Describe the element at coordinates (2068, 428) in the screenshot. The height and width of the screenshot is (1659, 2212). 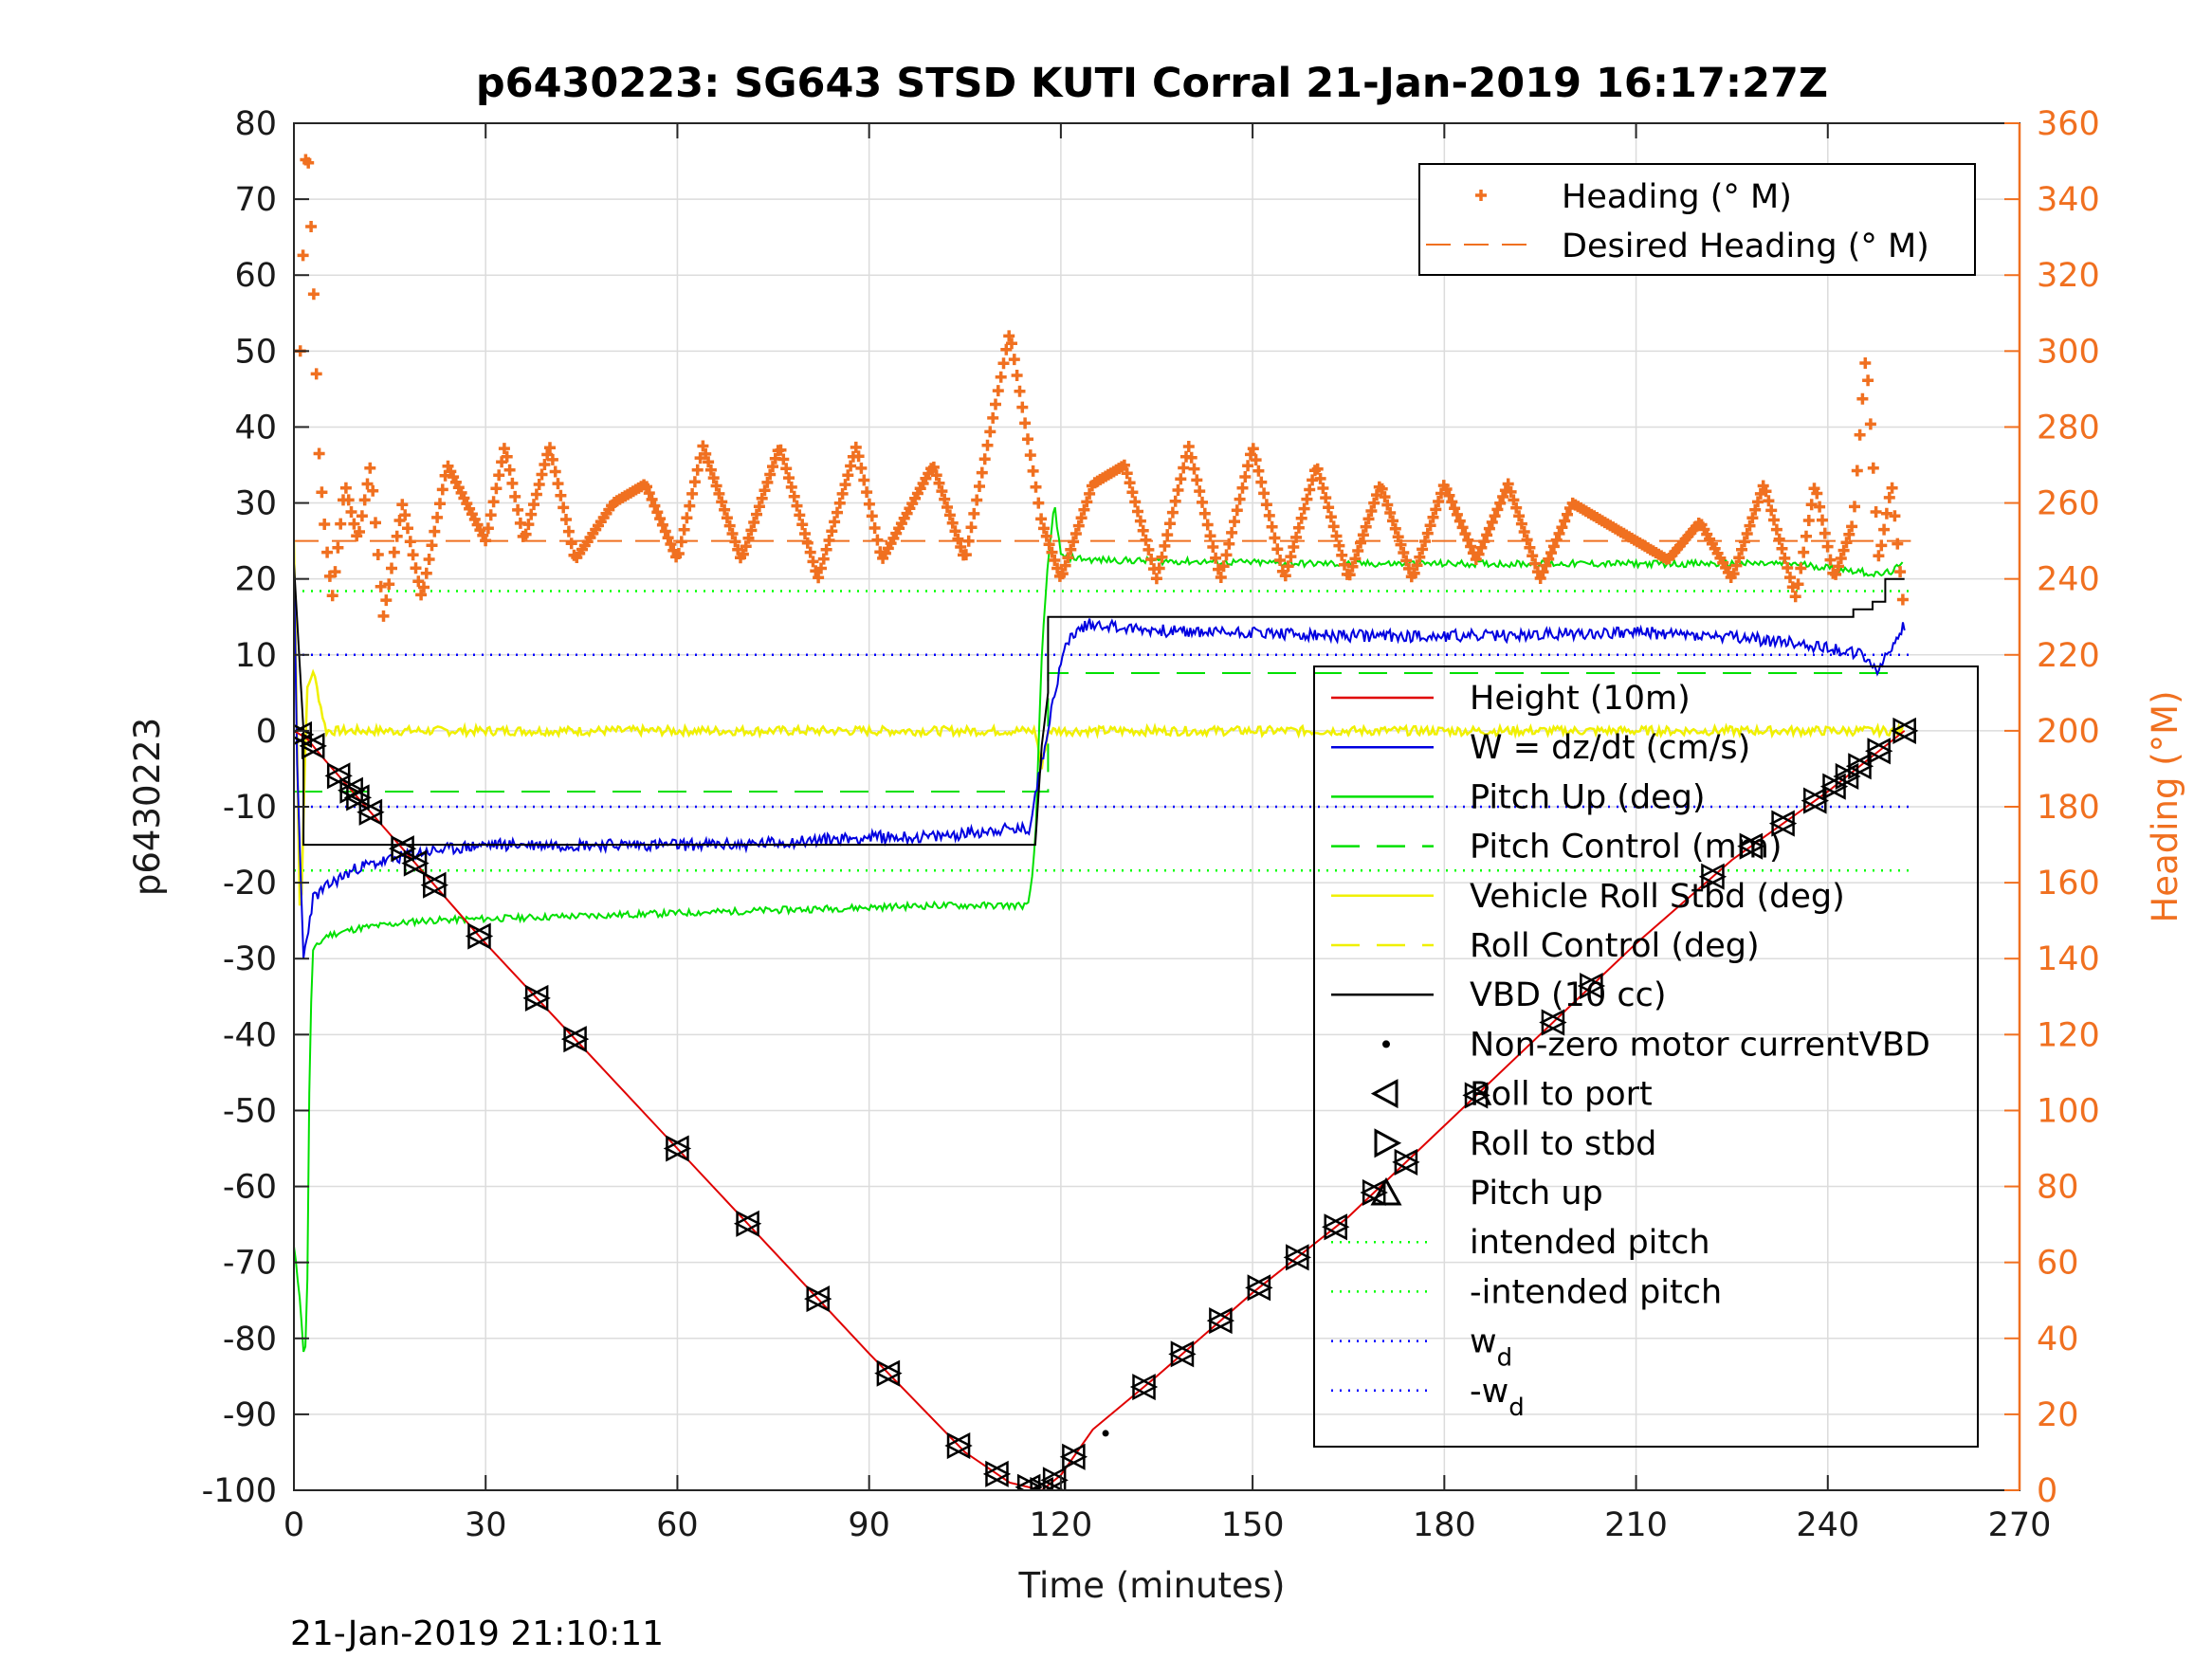
I see `y2-tick-label: 280` at that location.